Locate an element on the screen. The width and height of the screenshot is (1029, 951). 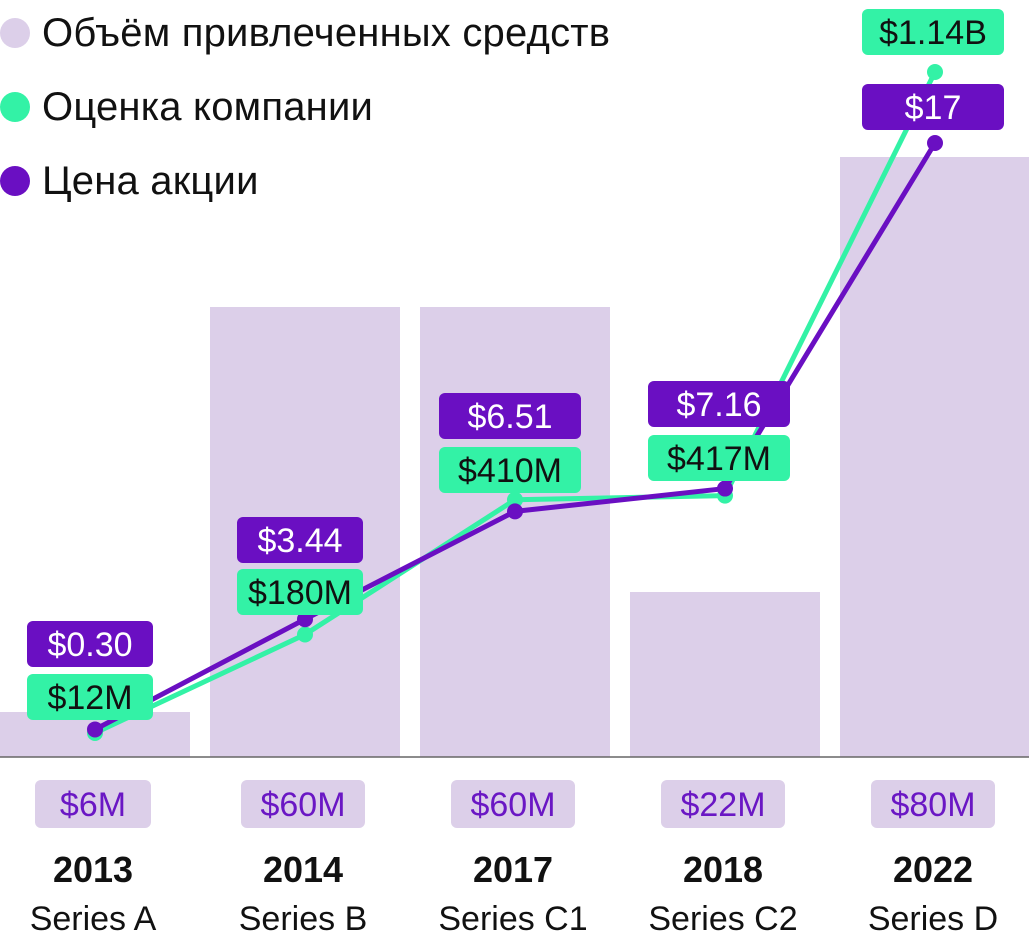
x-tick-round-2017: Series C1 is located at coordinates (512, 919).